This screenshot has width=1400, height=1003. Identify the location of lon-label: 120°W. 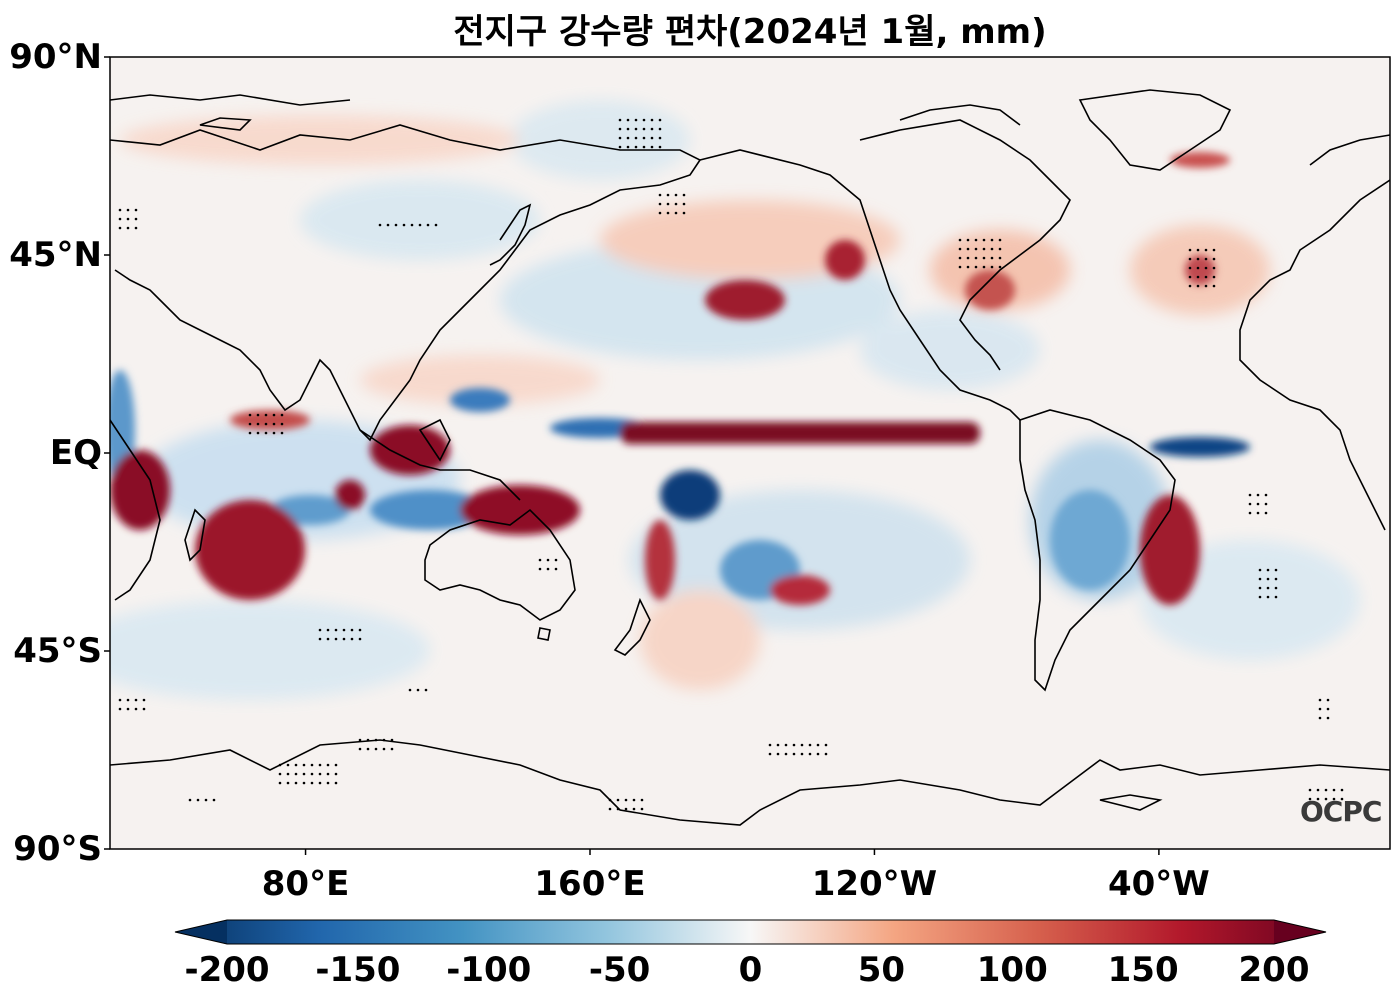
(874, 884).